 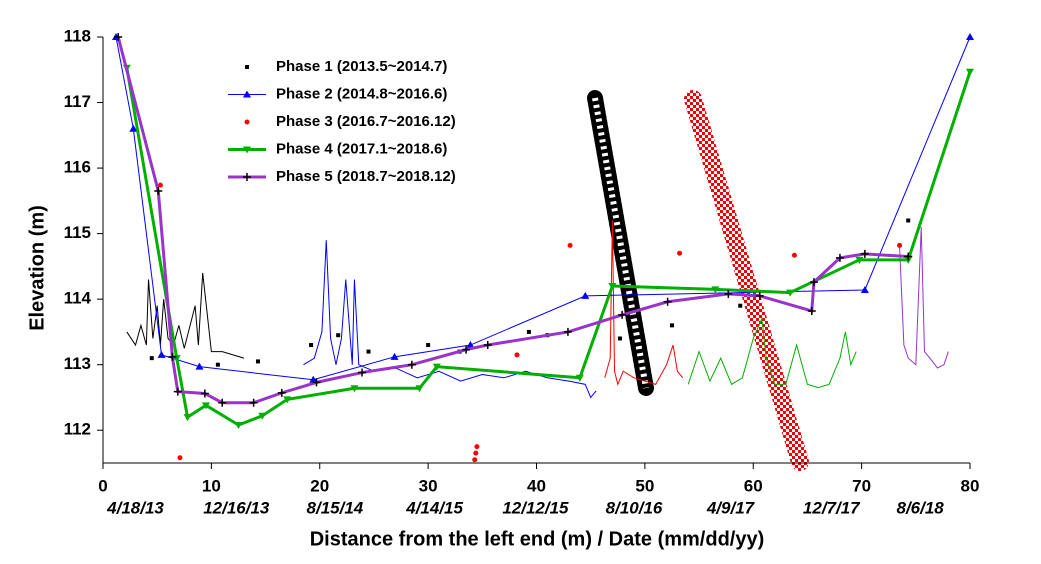 I want to click on x-tick-label: 10, so click(x=211, y=485).